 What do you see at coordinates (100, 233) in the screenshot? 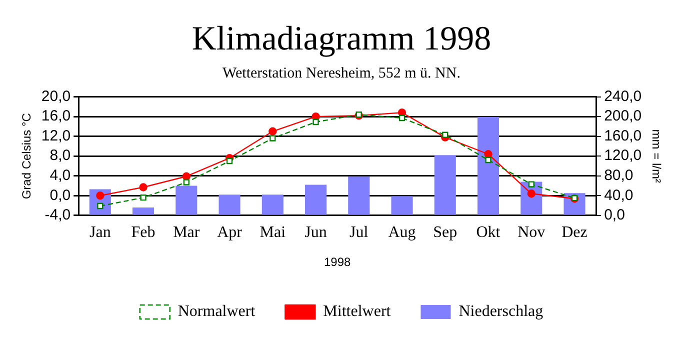
I see `x-tick-label: Jan` at bounding box center [100, 233].